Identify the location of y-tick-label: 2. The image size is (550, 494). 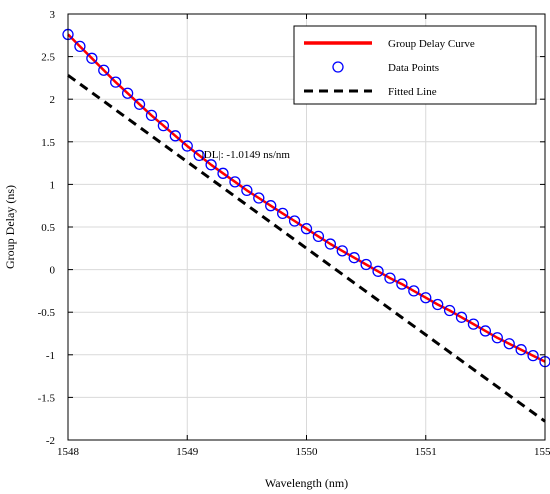
(53, 100).